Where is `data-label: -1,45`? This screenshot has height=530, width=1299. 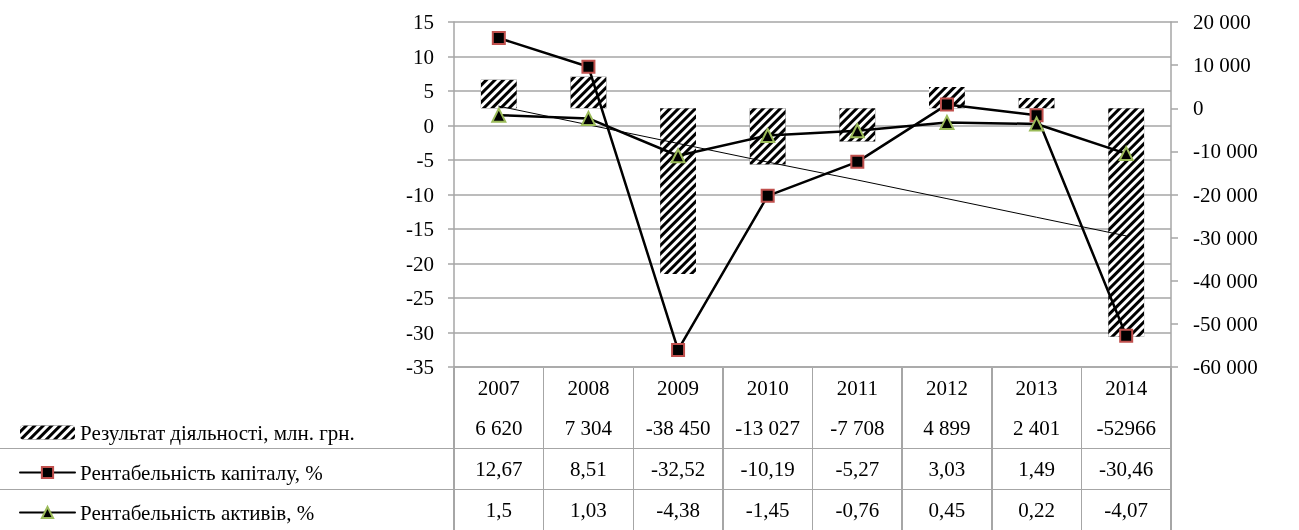 data-label: -1,45 is located at coordinates (767, 510).